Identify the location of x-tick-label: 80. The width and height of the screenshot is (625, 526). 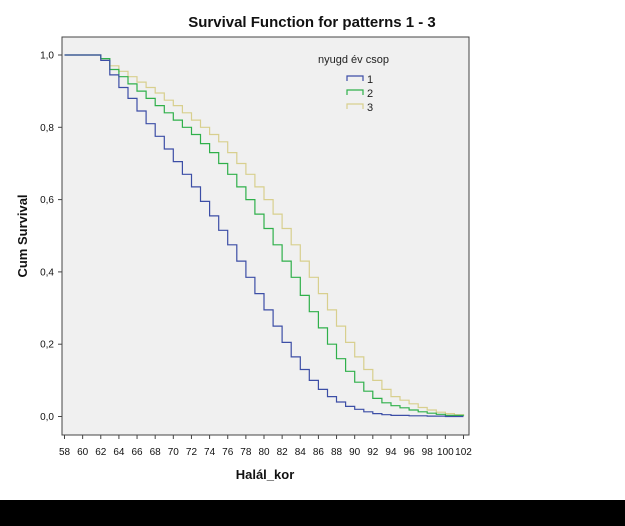
(264, 452).